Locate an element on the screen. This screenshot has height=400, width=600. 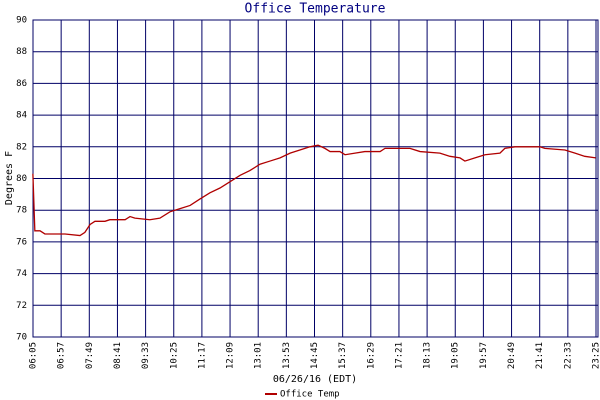
y-tick-label: 84 is located at coordinates (21, 116).